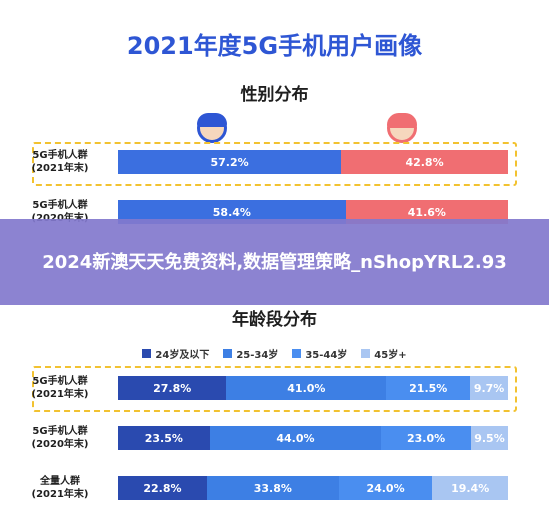 This screenshot has width=549, height=527. I want to click on stacked-bar: 57.2% 42.8%, so click(313, 162).